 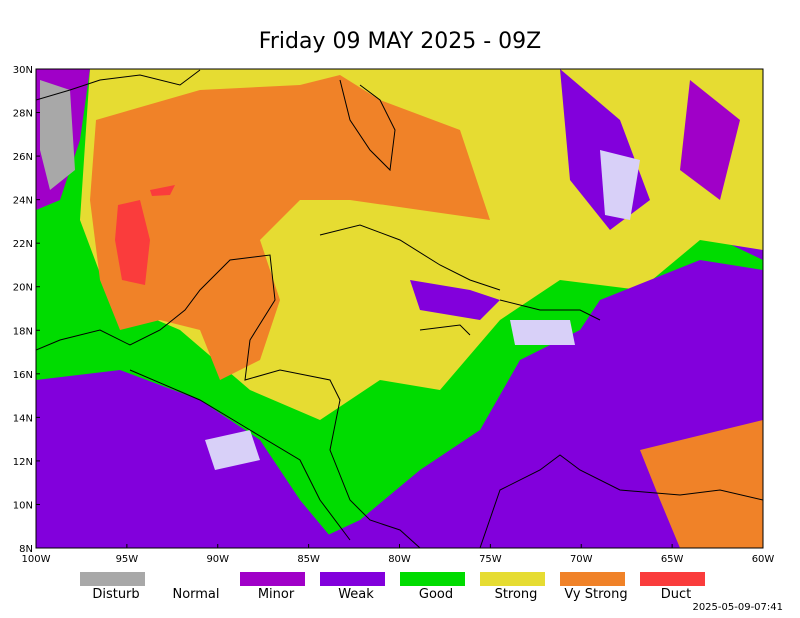 I want to click on legend-label: Weak, so click(x=356, y=594).